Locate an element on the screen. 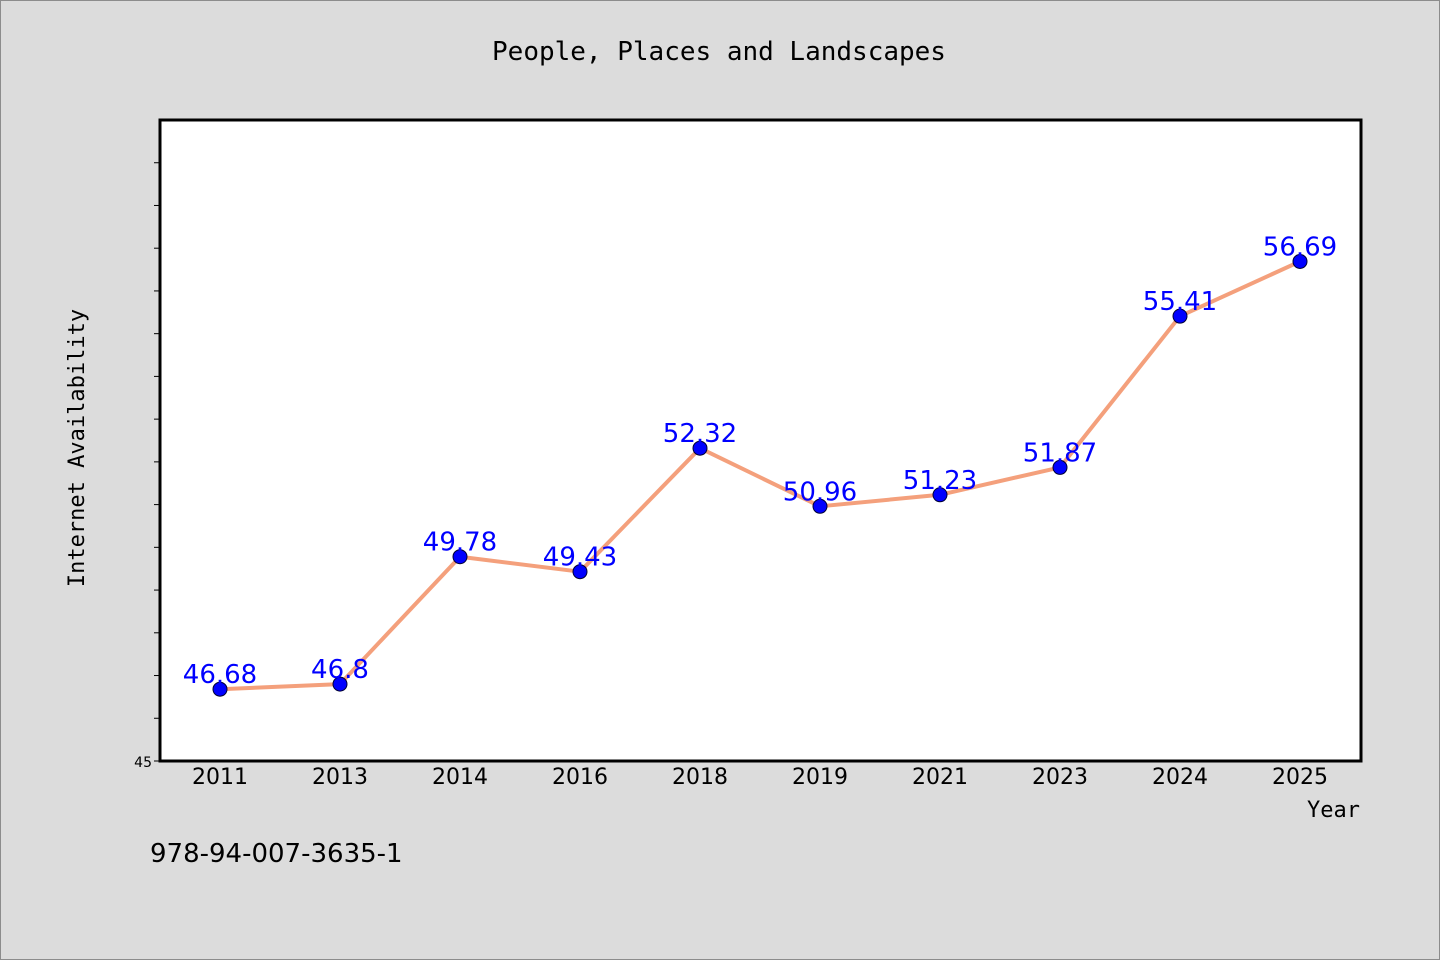 This screenshot has width=1440, height=960. data-label: 46.8 is located at coordinates (340, 670).